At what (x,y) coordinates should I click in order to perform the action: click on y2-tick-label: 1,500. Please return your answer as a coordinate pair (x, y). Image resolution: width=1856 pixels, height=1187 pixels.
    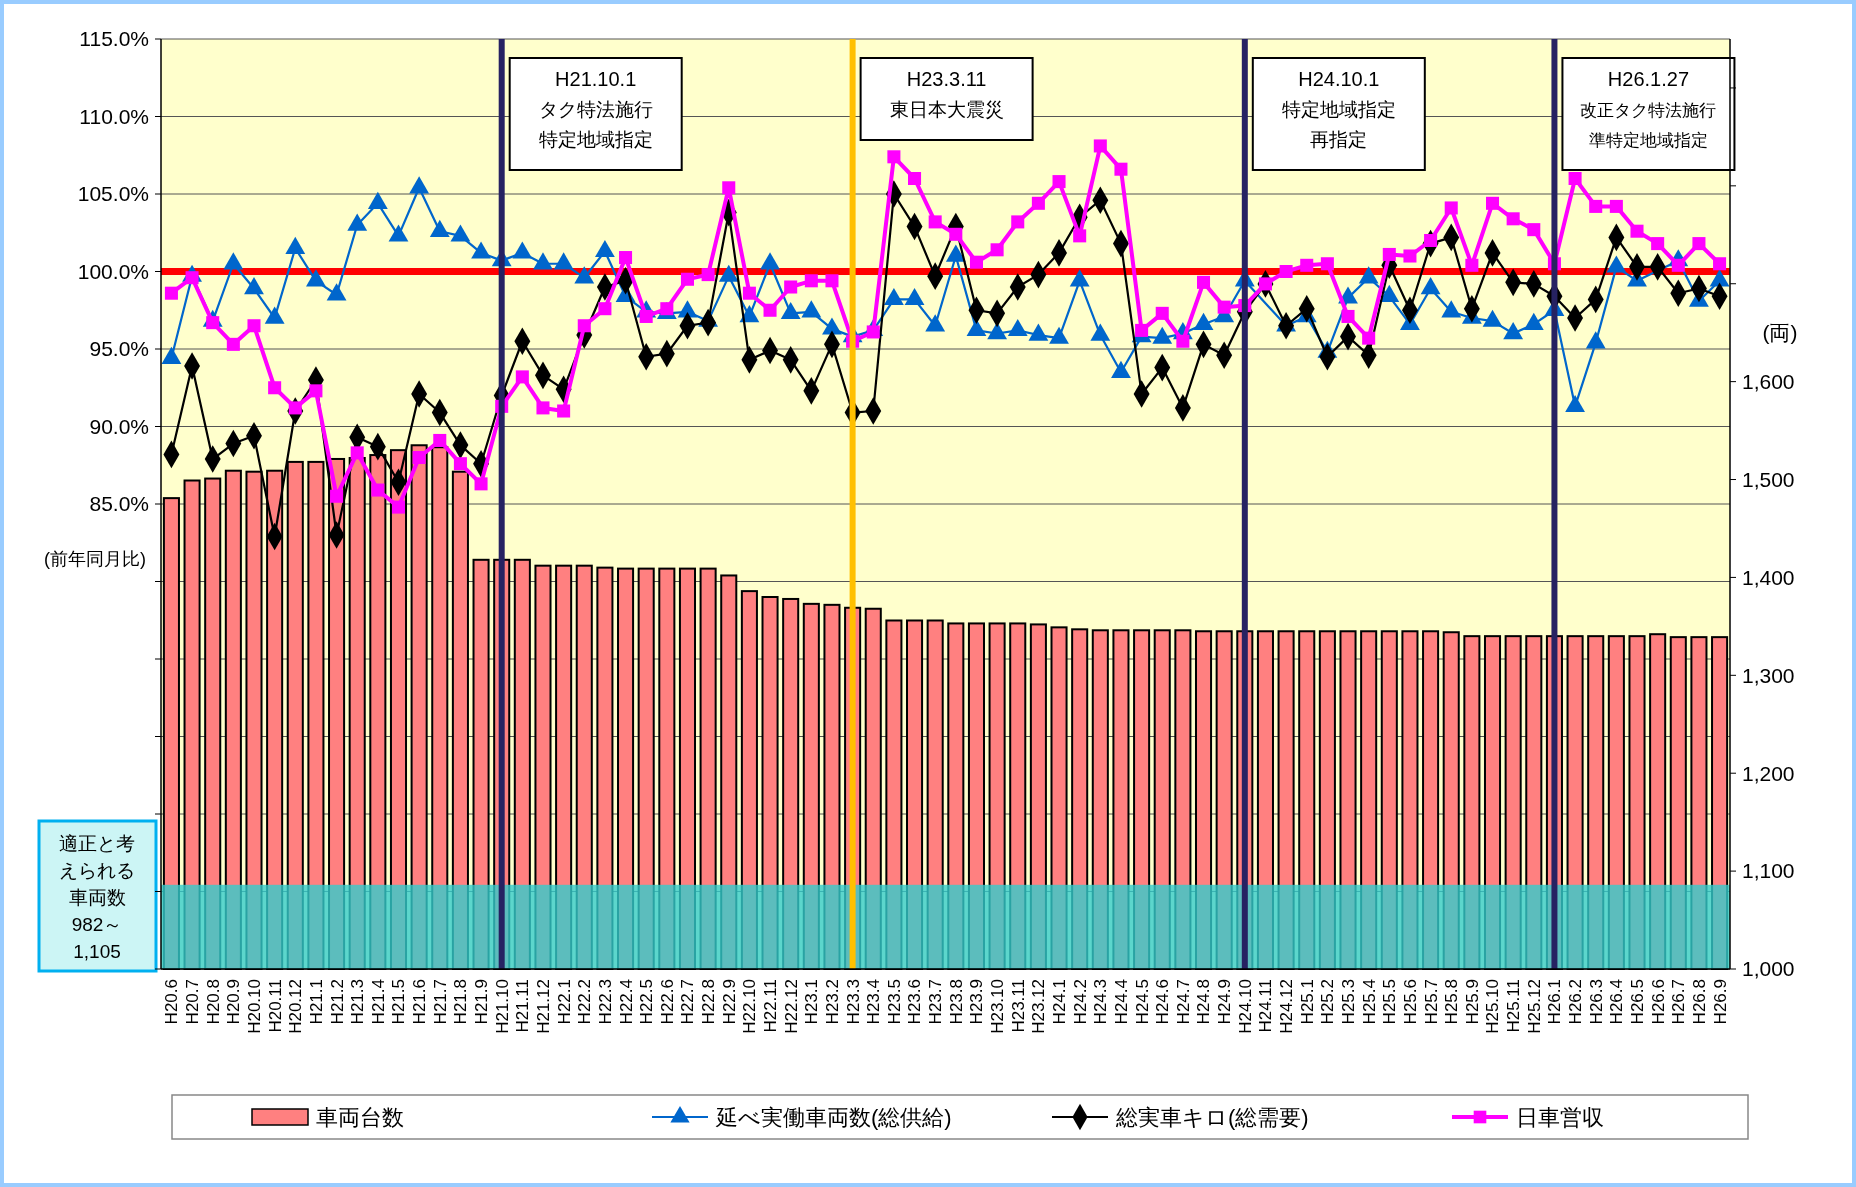
    Looking at the image, I should click on (1768, 479).